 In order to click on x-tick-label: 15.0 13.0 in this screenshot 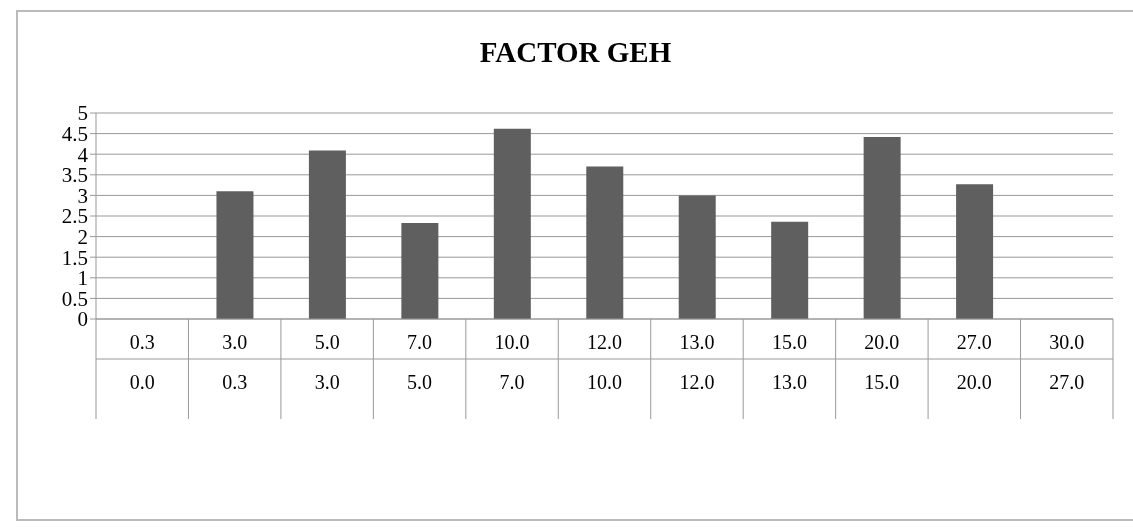, I will do `click(789, 362)`.